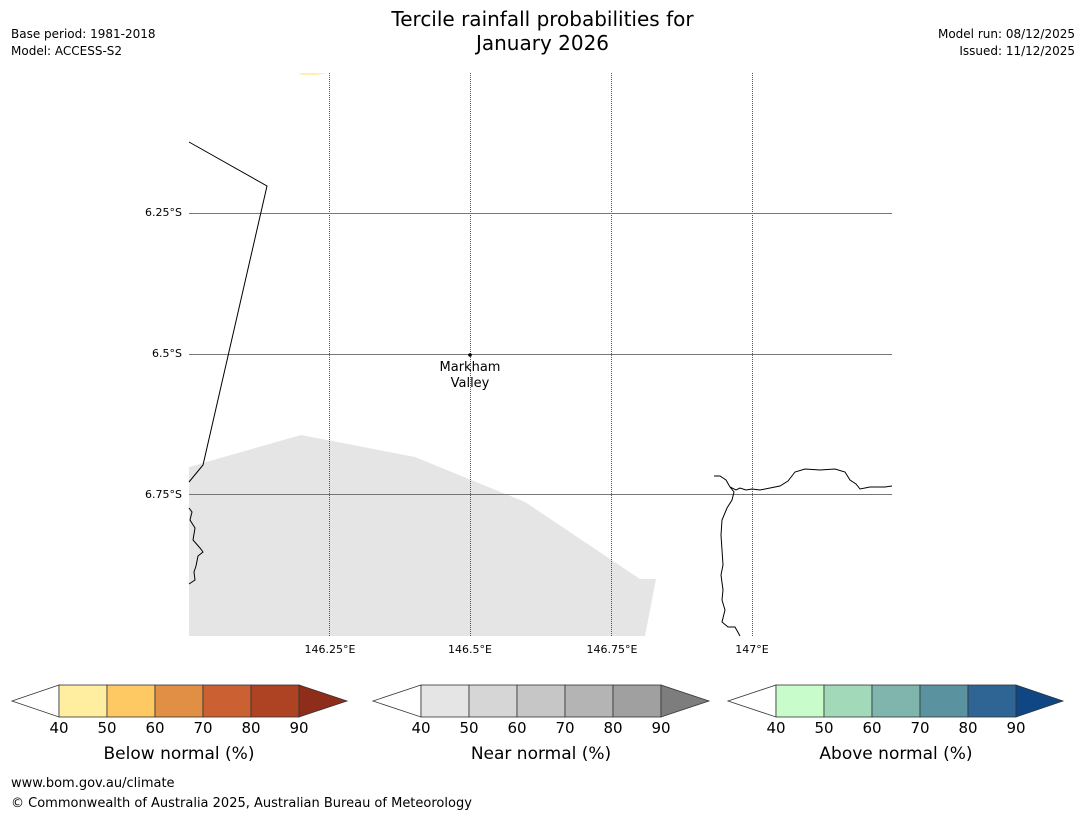  I want to click on base-period: Base period: 1981-2018, so click(83, 34).